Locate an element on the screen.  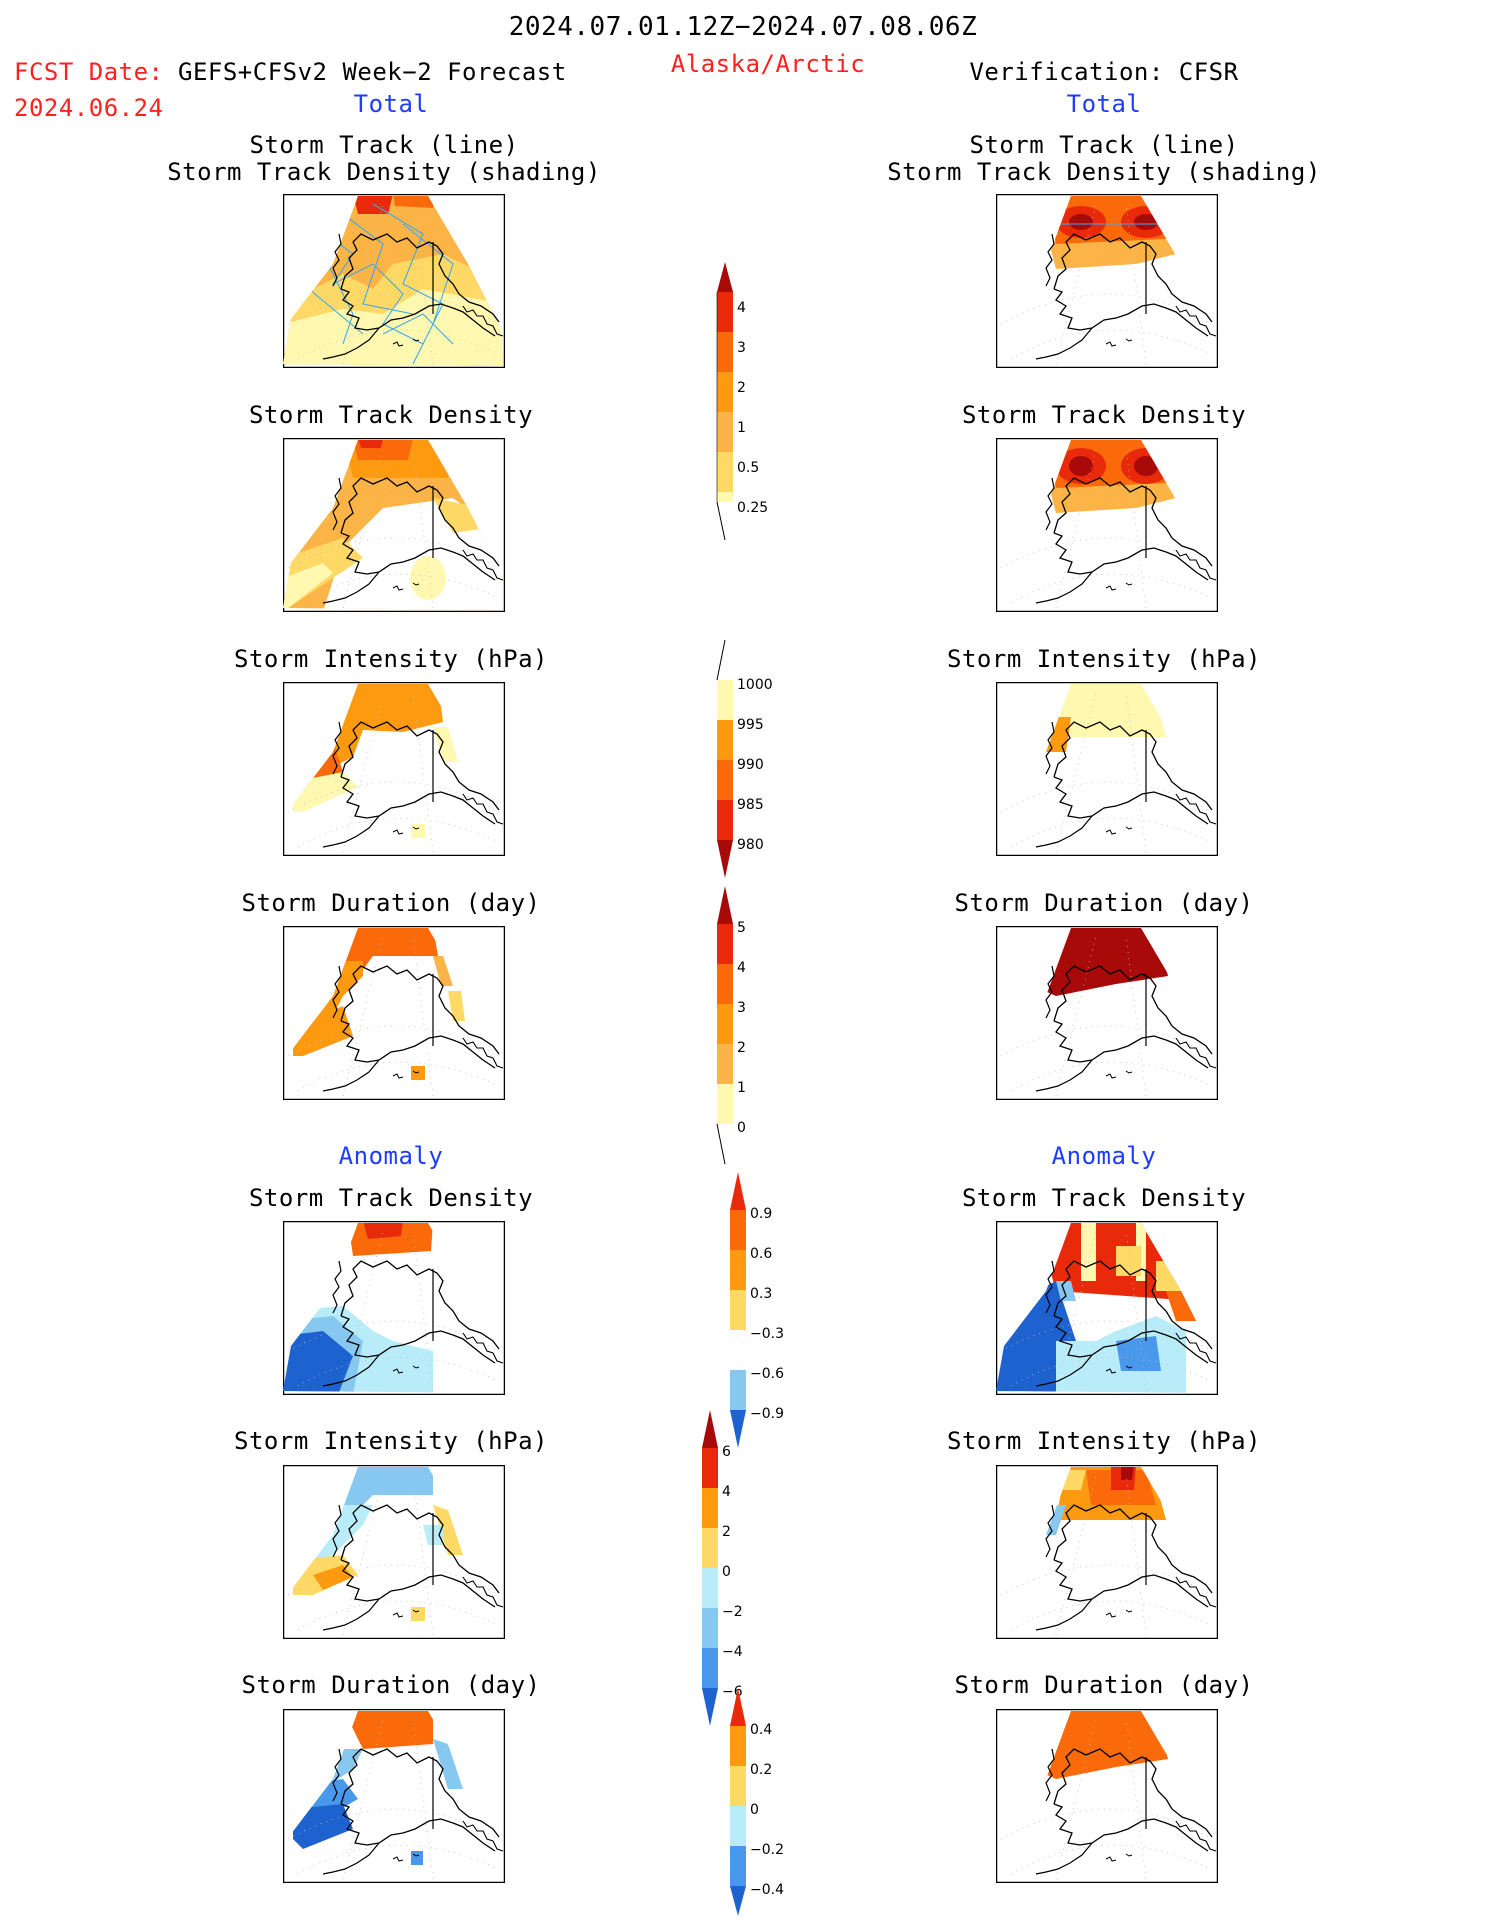
panel-title-duration-anom-right: Storm Duration (day) is located at coordinates (1104, 1685).